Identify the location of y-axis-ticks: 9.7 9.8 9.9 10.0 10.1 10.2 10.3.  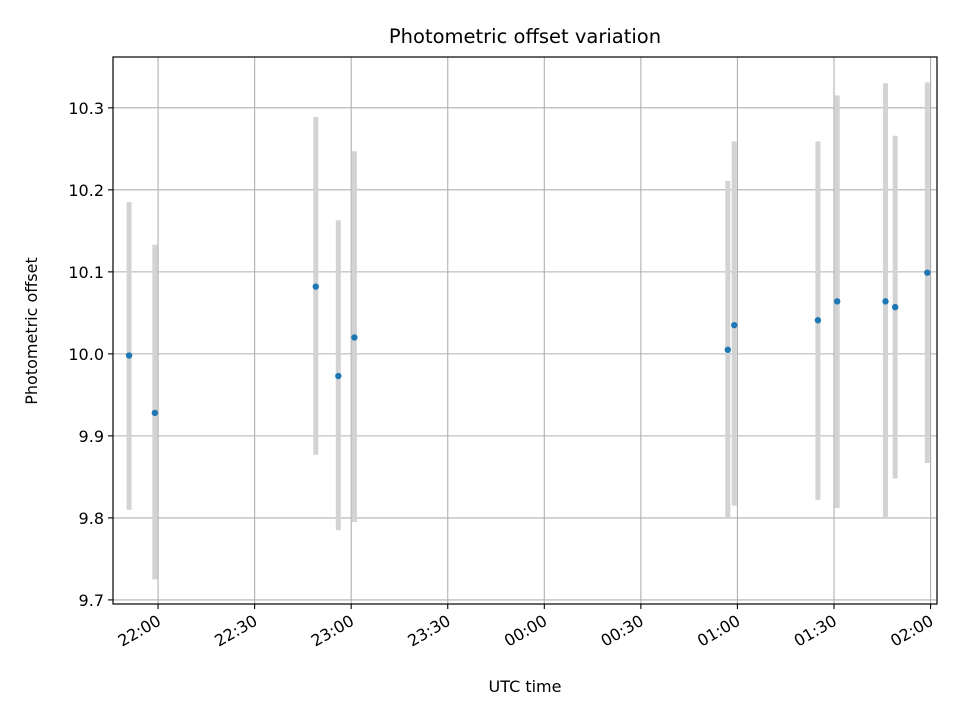
(90, 354).